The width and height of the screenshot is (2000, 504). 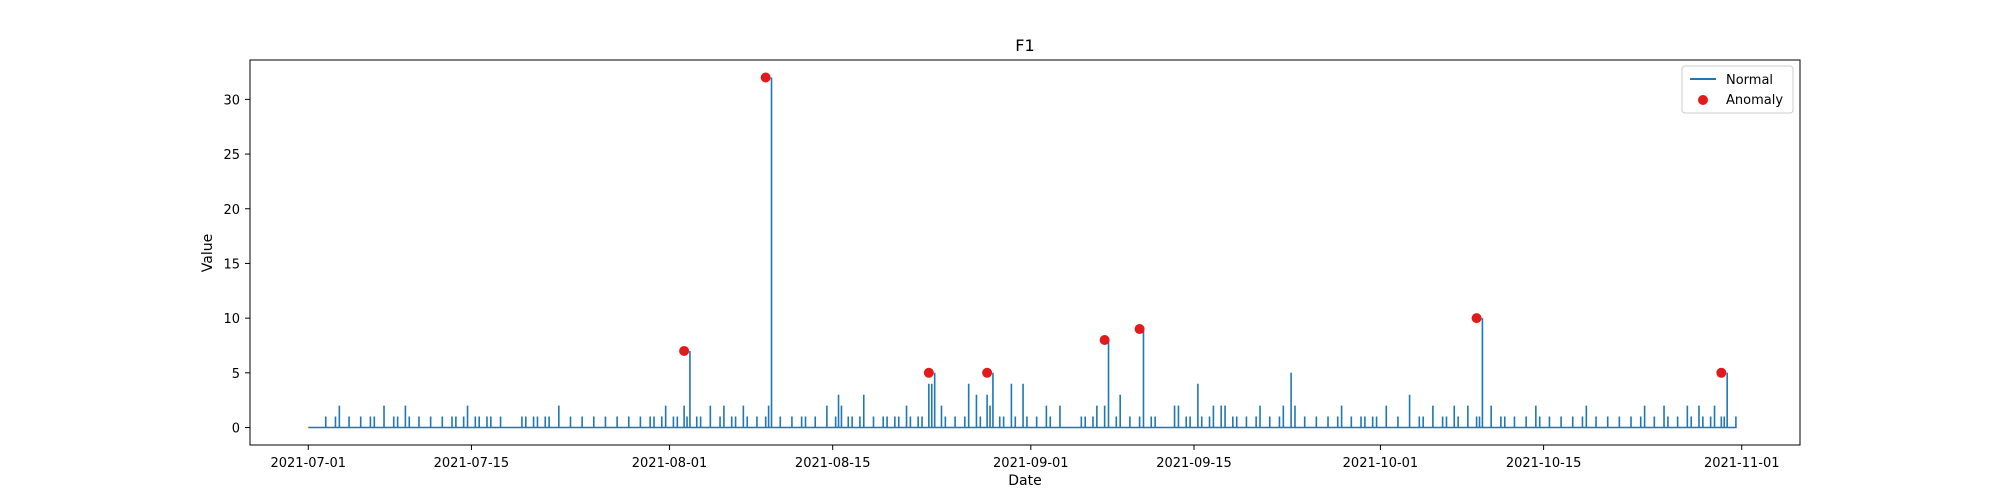 What do you see at coordinates (1544, 463) in the screenshot?
I see `x-tick-label: 2021-10-15` at bounding box center [1544, 463].